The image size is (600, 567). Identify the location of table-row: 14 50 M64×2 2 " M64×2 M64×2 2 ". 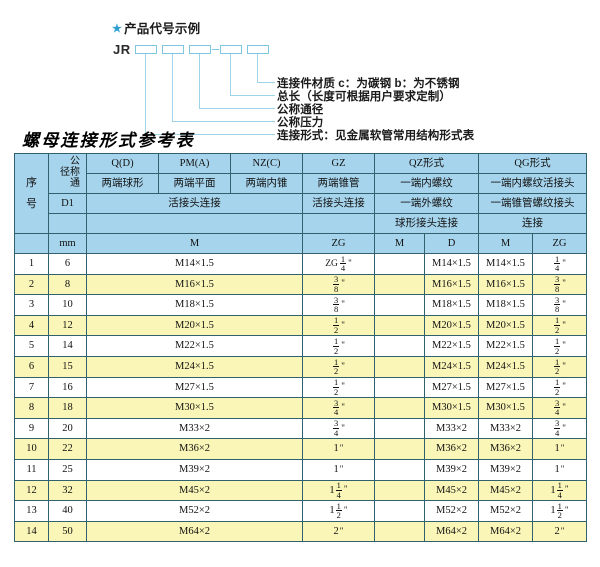
(301, 531).